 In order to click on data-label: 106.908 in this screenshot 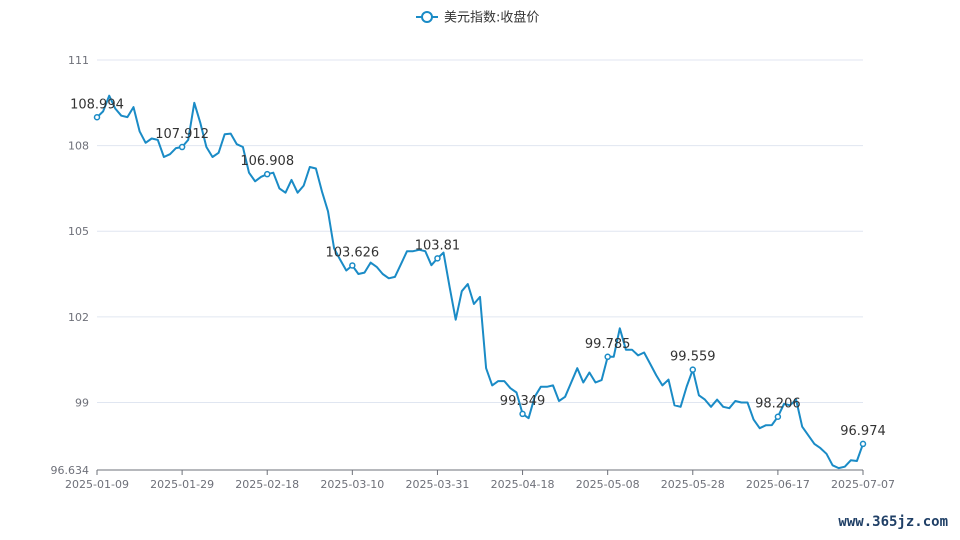, I will do `click(267, 161)`.